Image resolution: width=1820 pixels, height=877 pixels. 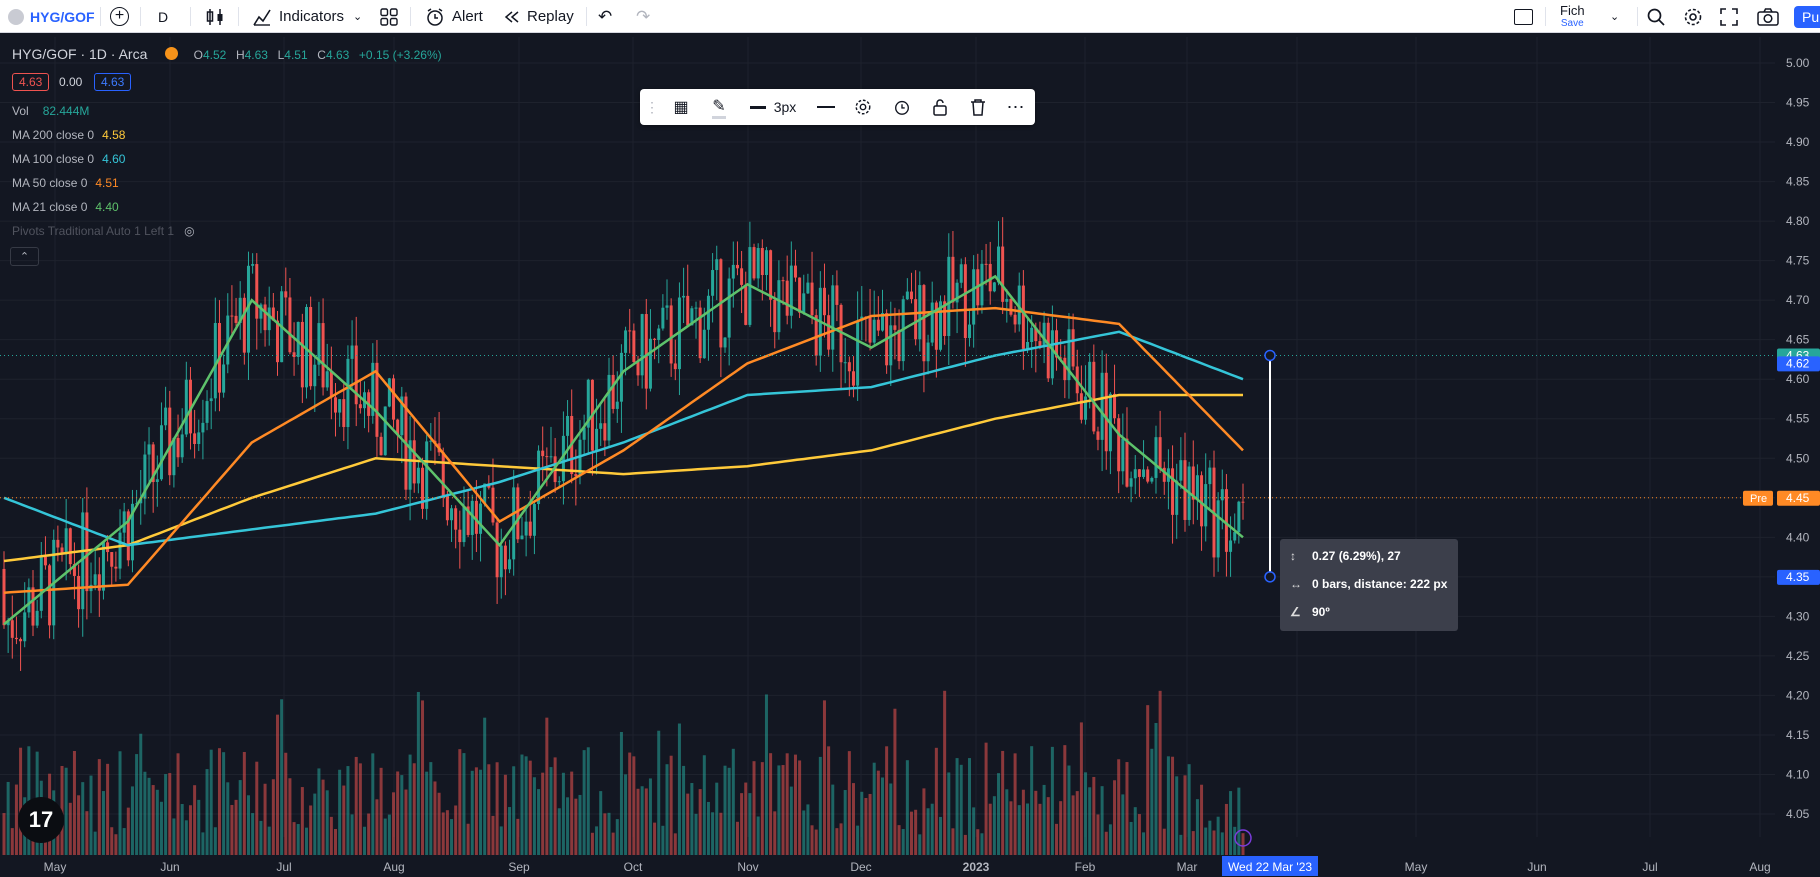 What do you see at coordinates (633, 867) in the screenshot?
I see `time-tick-label: Oct` at bounding box center [633, 867].